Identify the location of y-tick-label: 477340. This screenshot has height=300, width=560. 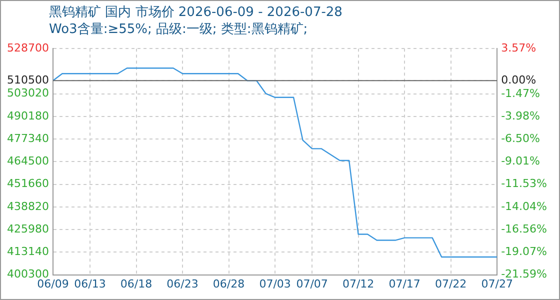
(27, 138).